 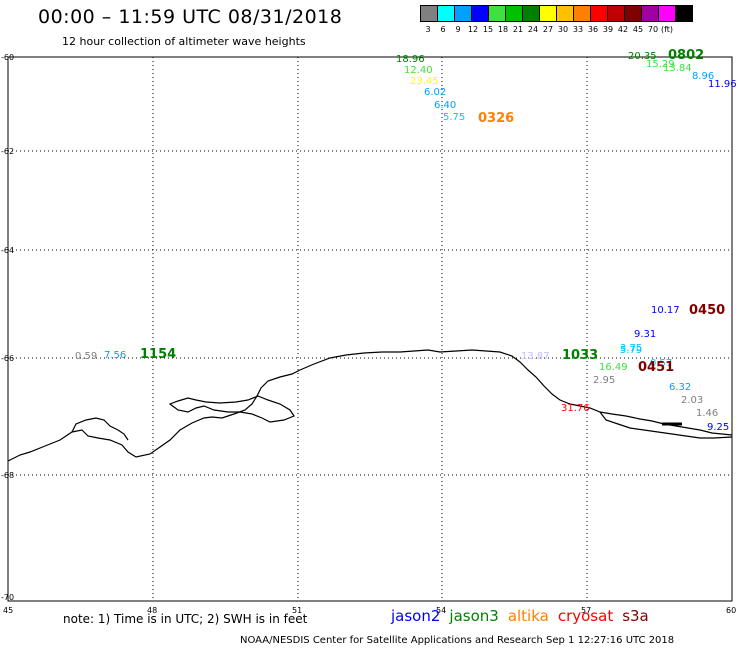 What do you see at coordinates (613, 367) in the screenshot?
I see `observation-label: 16.49` at bounding box center [613, 367].